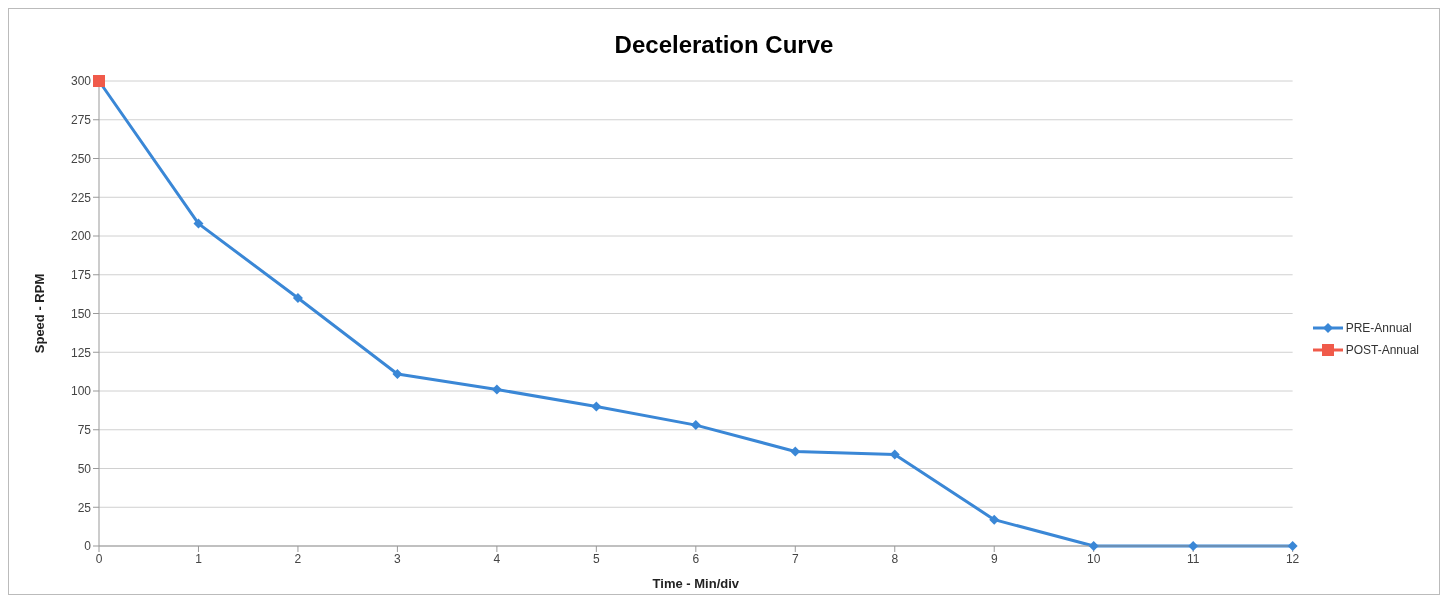 This screenshot has height=601, width=1448. Describe the element at coordinates (84, 507) in the screenshot. I see `y-tick-label: 25` at that location.